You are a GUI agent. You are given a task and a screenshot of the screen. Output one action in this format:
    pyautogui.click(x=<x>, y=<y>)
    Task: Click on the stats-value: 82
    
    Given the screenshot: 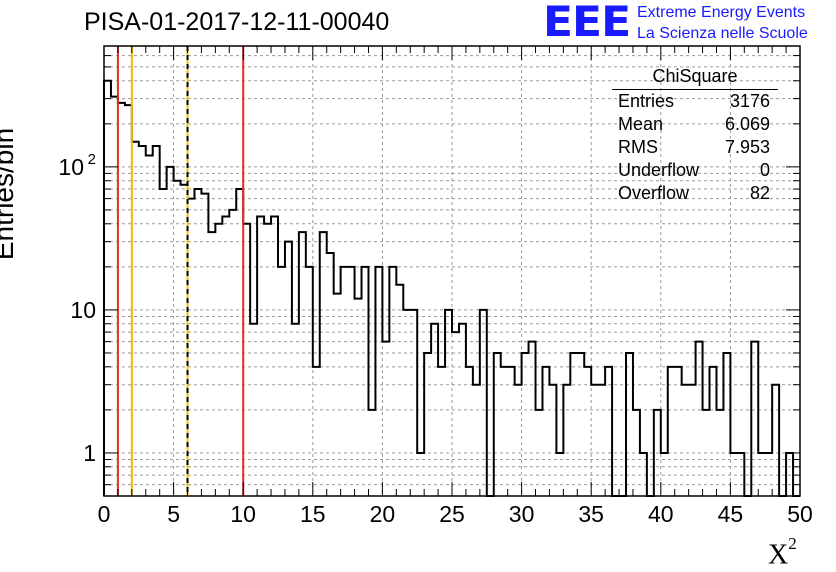 What is the action you would take?
    pyautogui.click(x=759, y=193)
    